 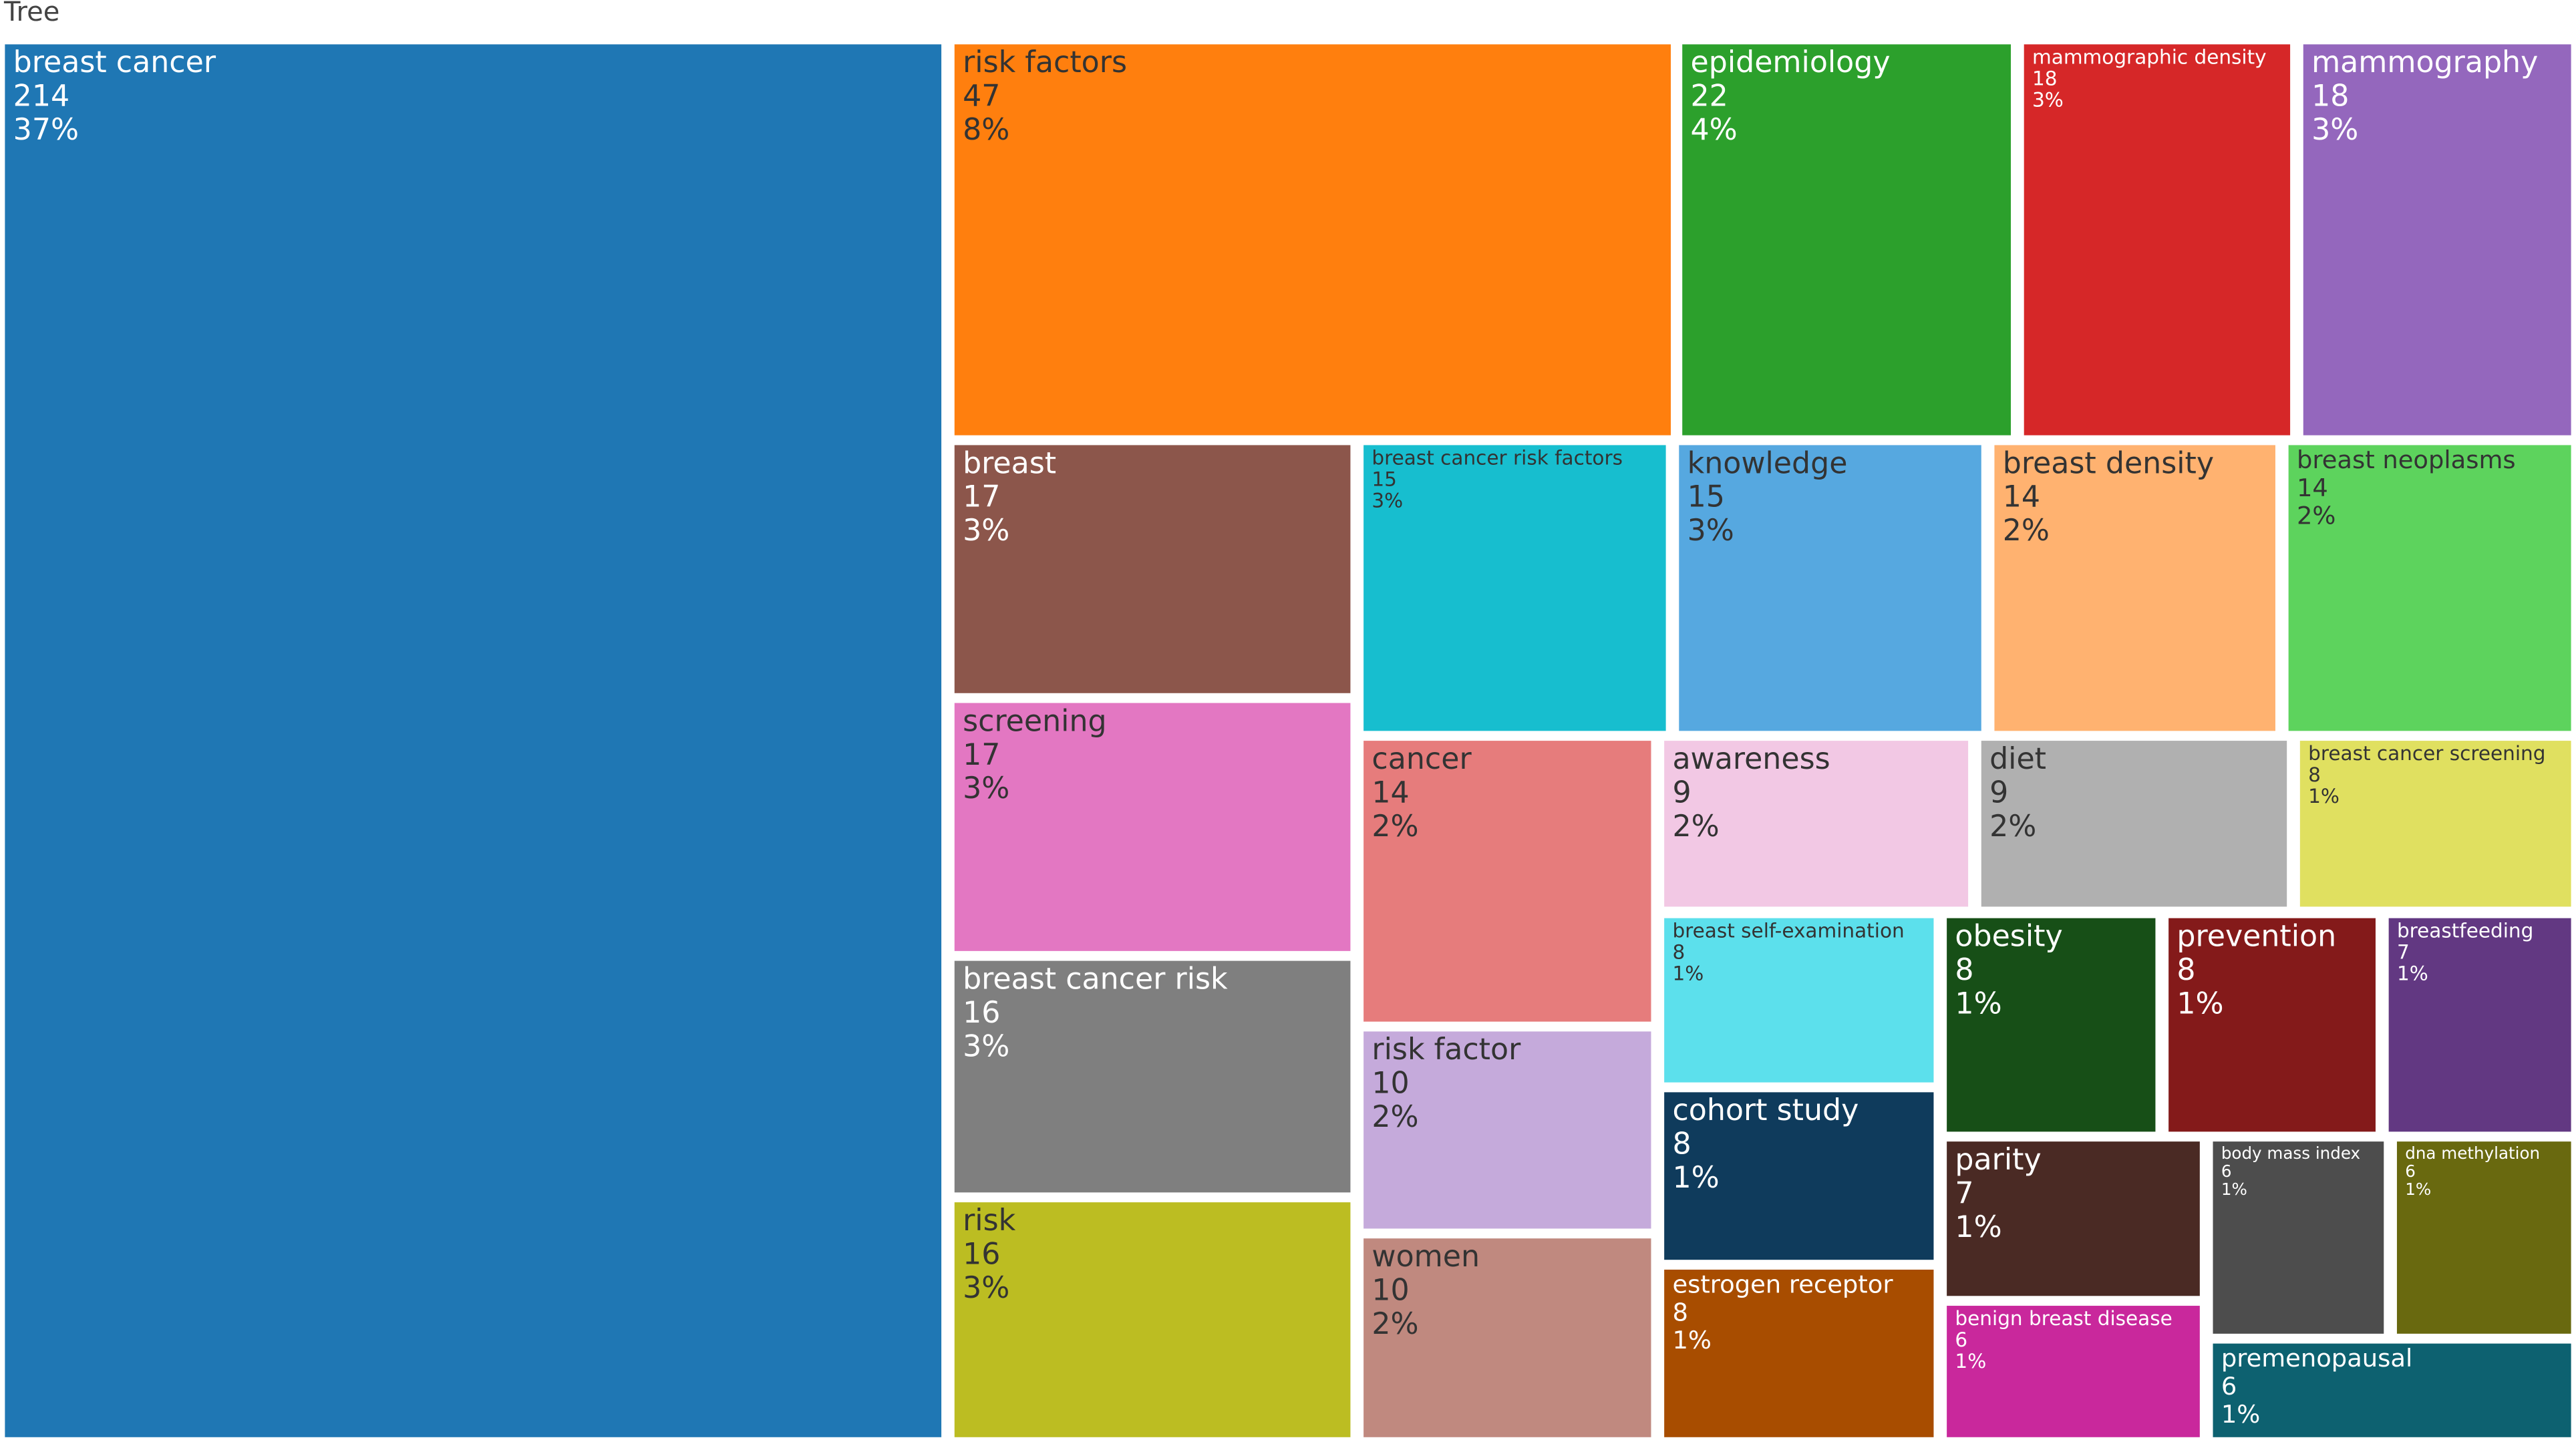 What do you see at coordinates (986, 130) in the screenshot?
I see `tile-percent: 8%` at bounding box center [986, 130].